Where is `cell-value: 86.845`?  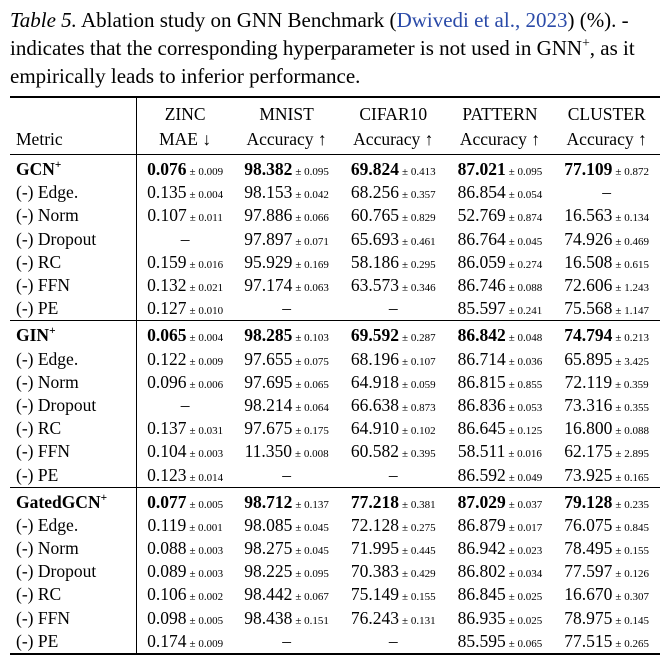
cell-value: 86.845 is located at coordinates (481, 594).